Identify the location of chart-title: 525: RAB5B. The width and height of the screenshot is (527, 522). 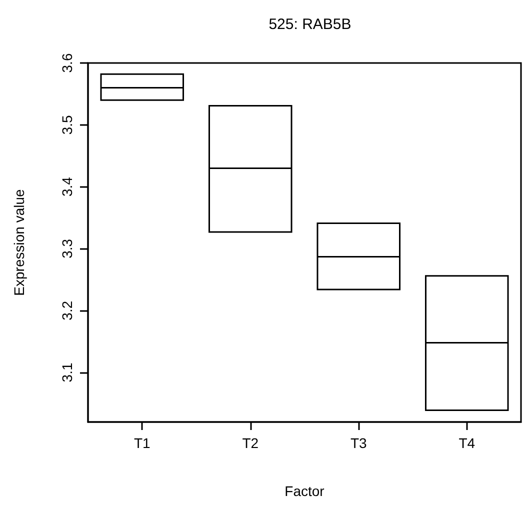
(310, 24).